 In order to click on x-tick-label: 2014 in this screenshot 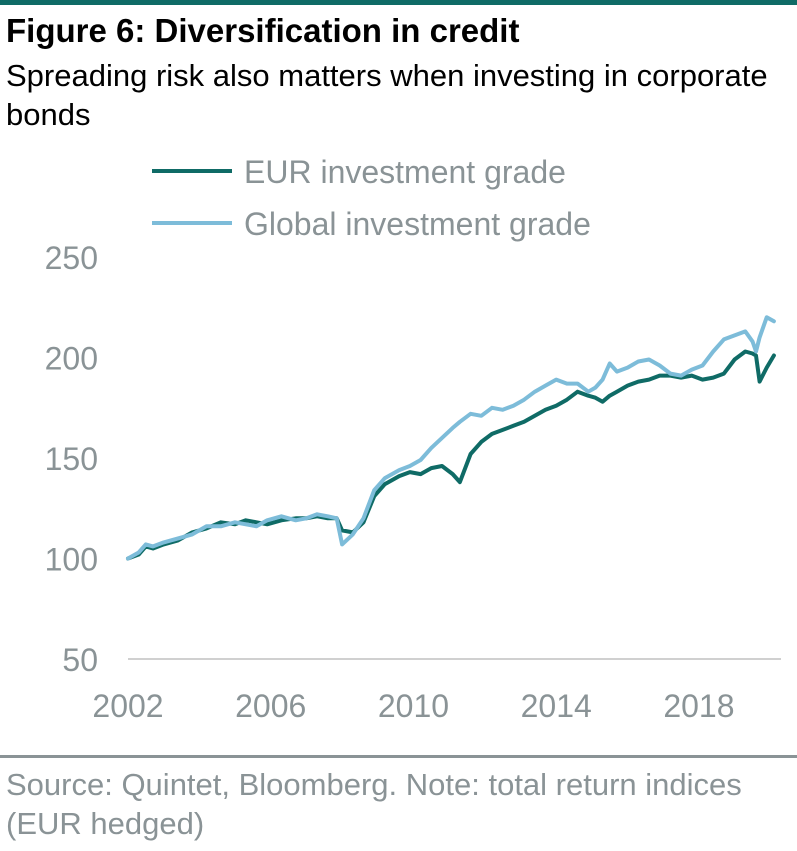, I will do `click(556, 706)`.